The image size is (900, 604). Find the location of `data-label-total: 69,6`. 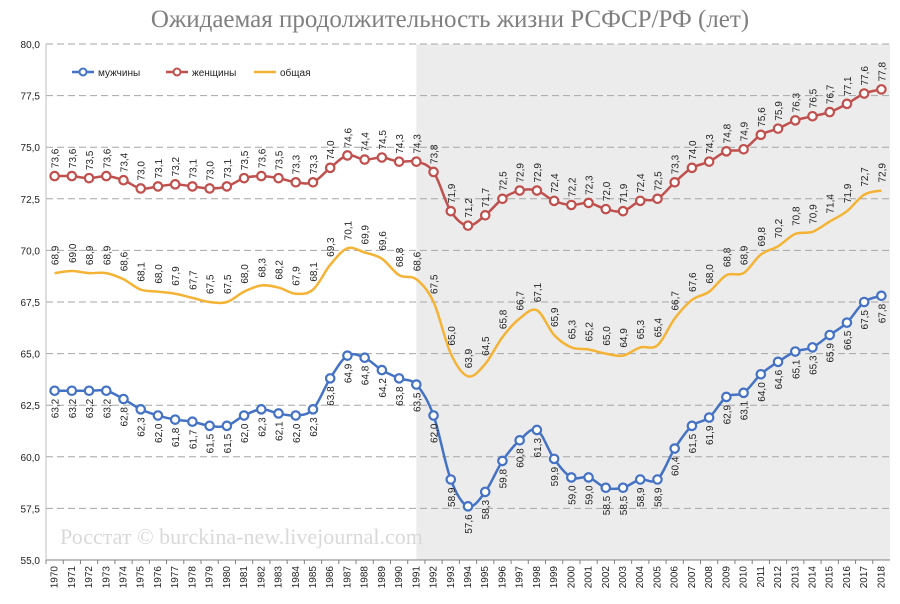

data-label-total: 69,6 is located at coordinates (383, 241).